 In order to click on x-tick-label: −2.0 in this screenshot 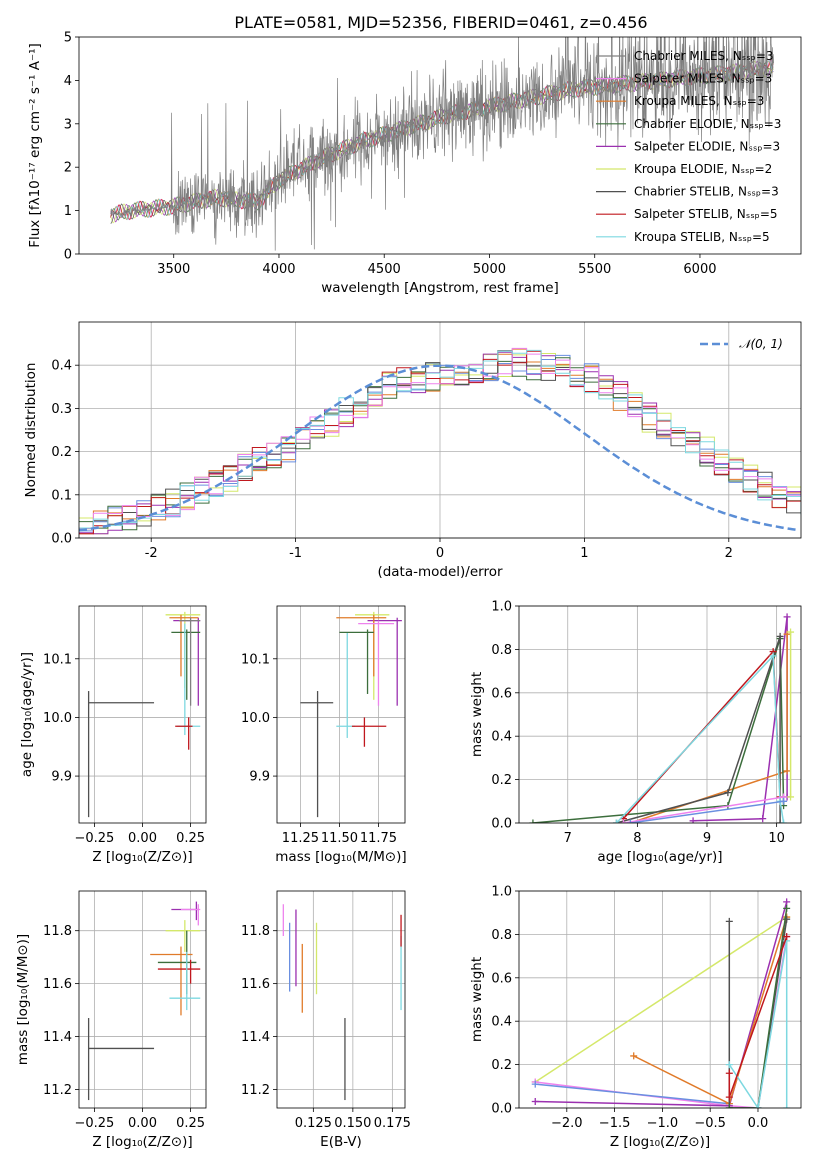, I will do `click(567, 1123)`.